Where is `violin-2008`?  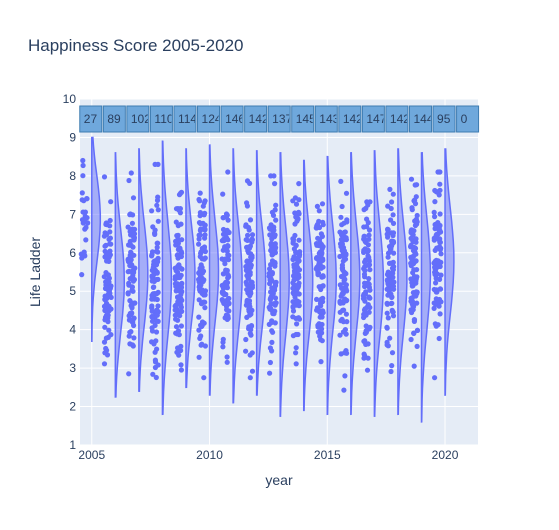 violin-2008 is located at coordinates (167, 278).